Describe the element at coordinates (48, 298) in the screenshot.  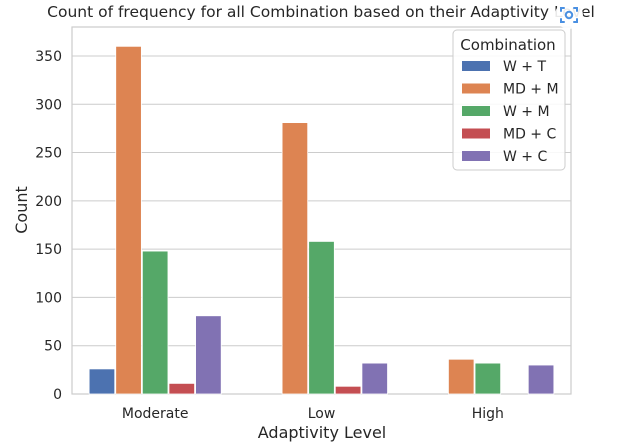
I see `y-tick-label: 100` at that location.